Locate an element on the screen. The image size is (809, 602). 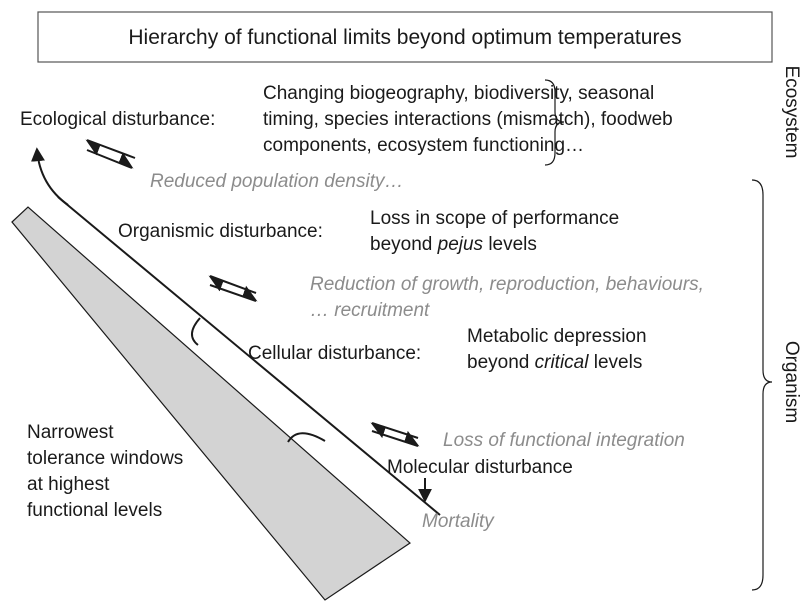
title-box is located at coordinates (405, 37).